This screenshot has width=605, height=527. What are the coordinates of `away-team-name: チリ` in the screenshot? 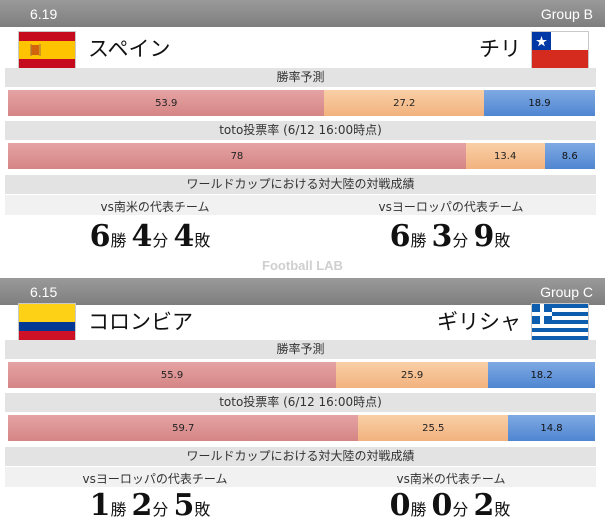 It's located at (500, 49).